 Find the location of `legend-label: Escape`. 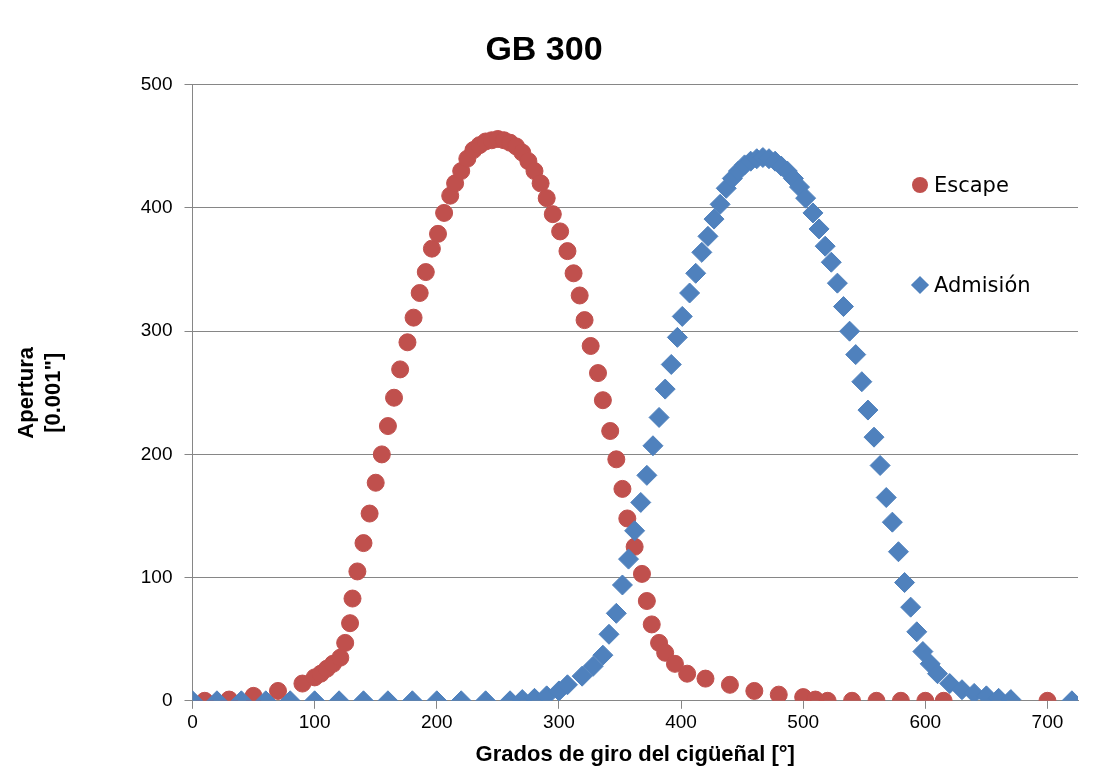

legend-label: Escape is located at coordinates (971, 185).